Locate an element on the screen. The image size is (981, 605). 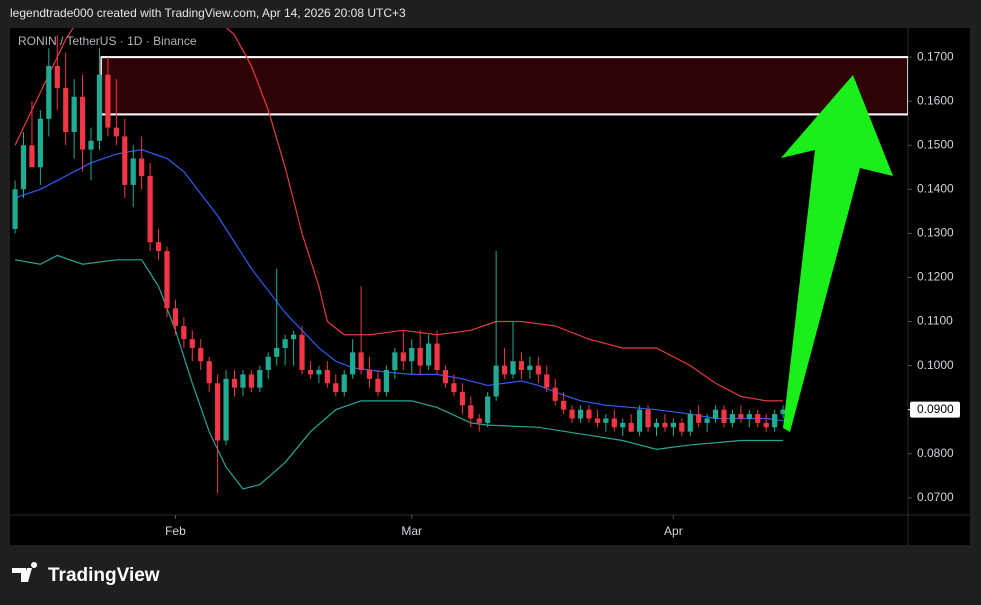
last-price-label: 0.0900 is located at coordinates (935, 409).